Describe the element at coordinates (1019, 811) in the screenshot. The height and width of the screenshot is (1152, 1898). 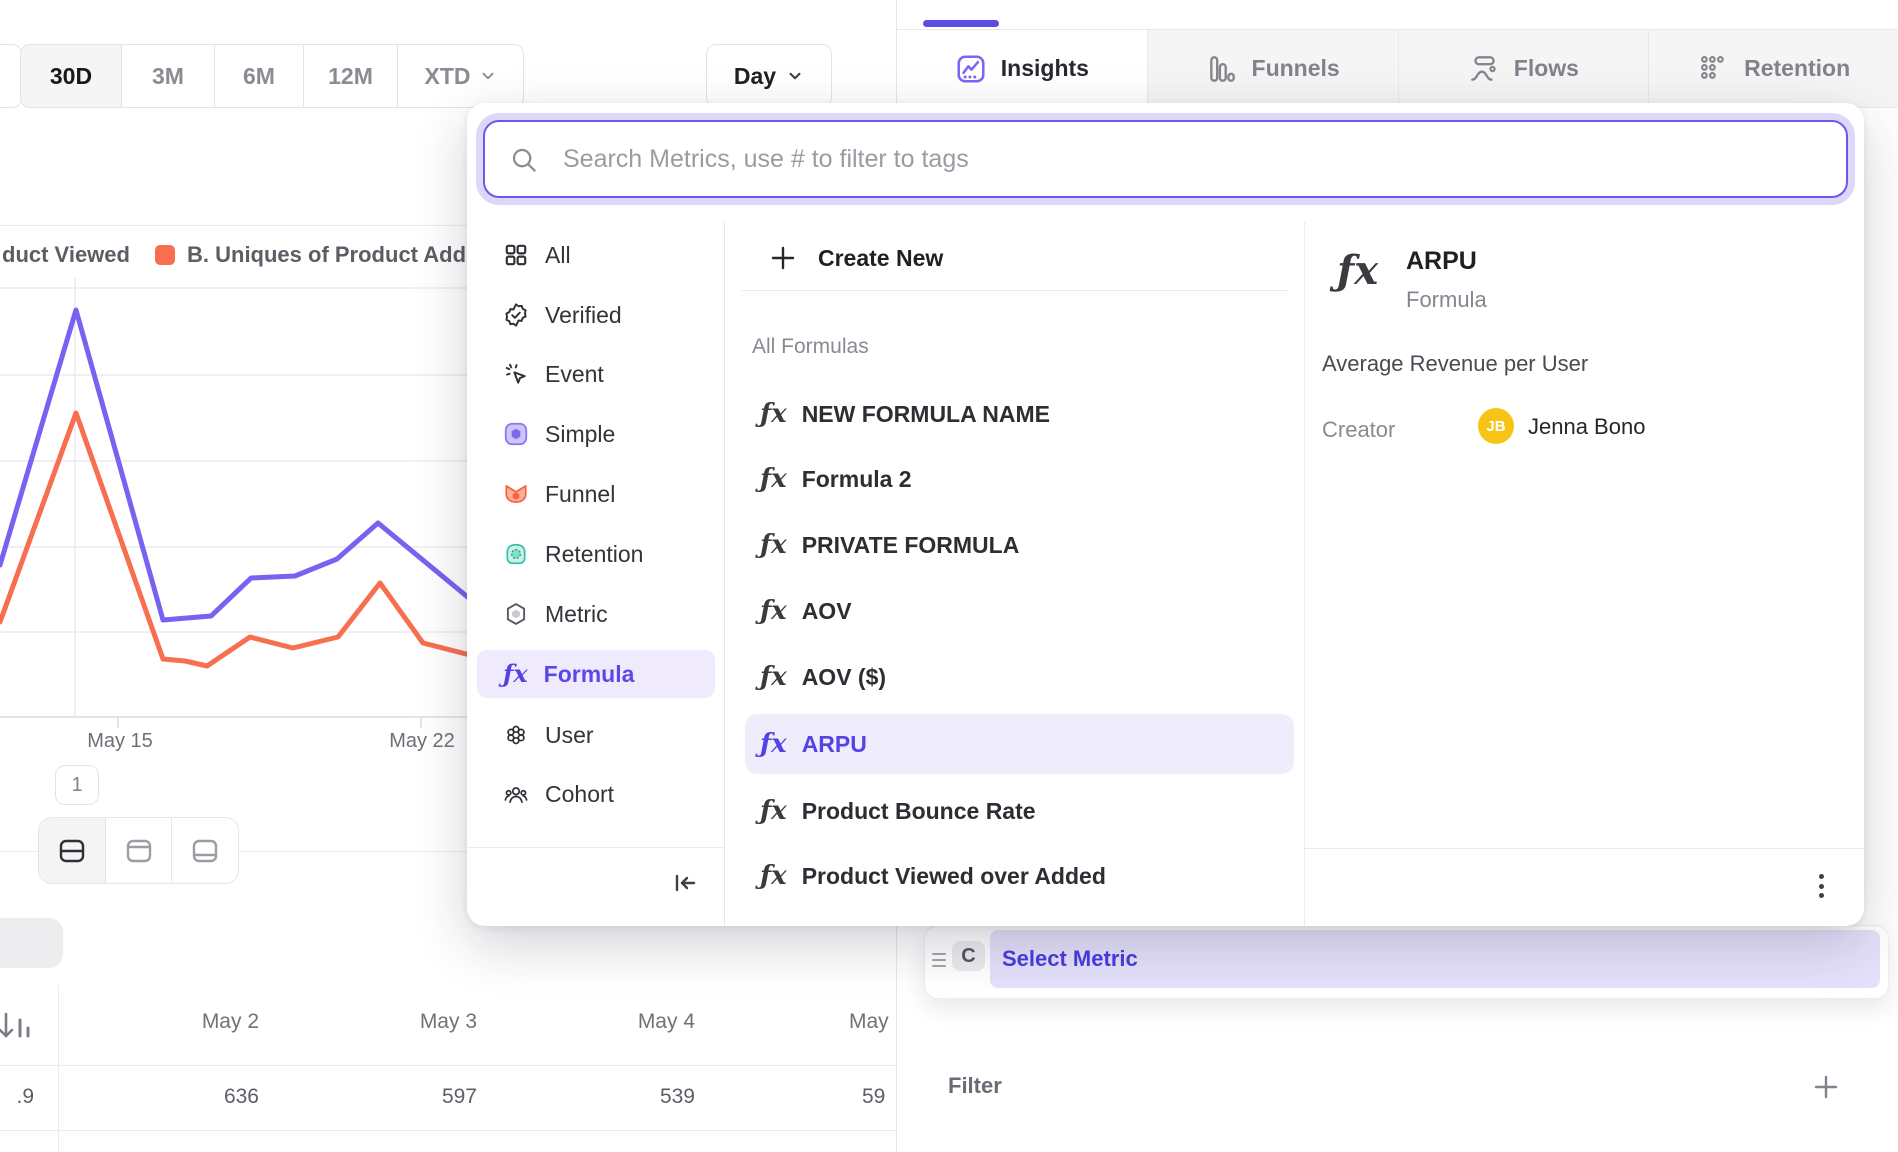
I see `formula-list-item: ƒx Product Bounce Rate` at that location.